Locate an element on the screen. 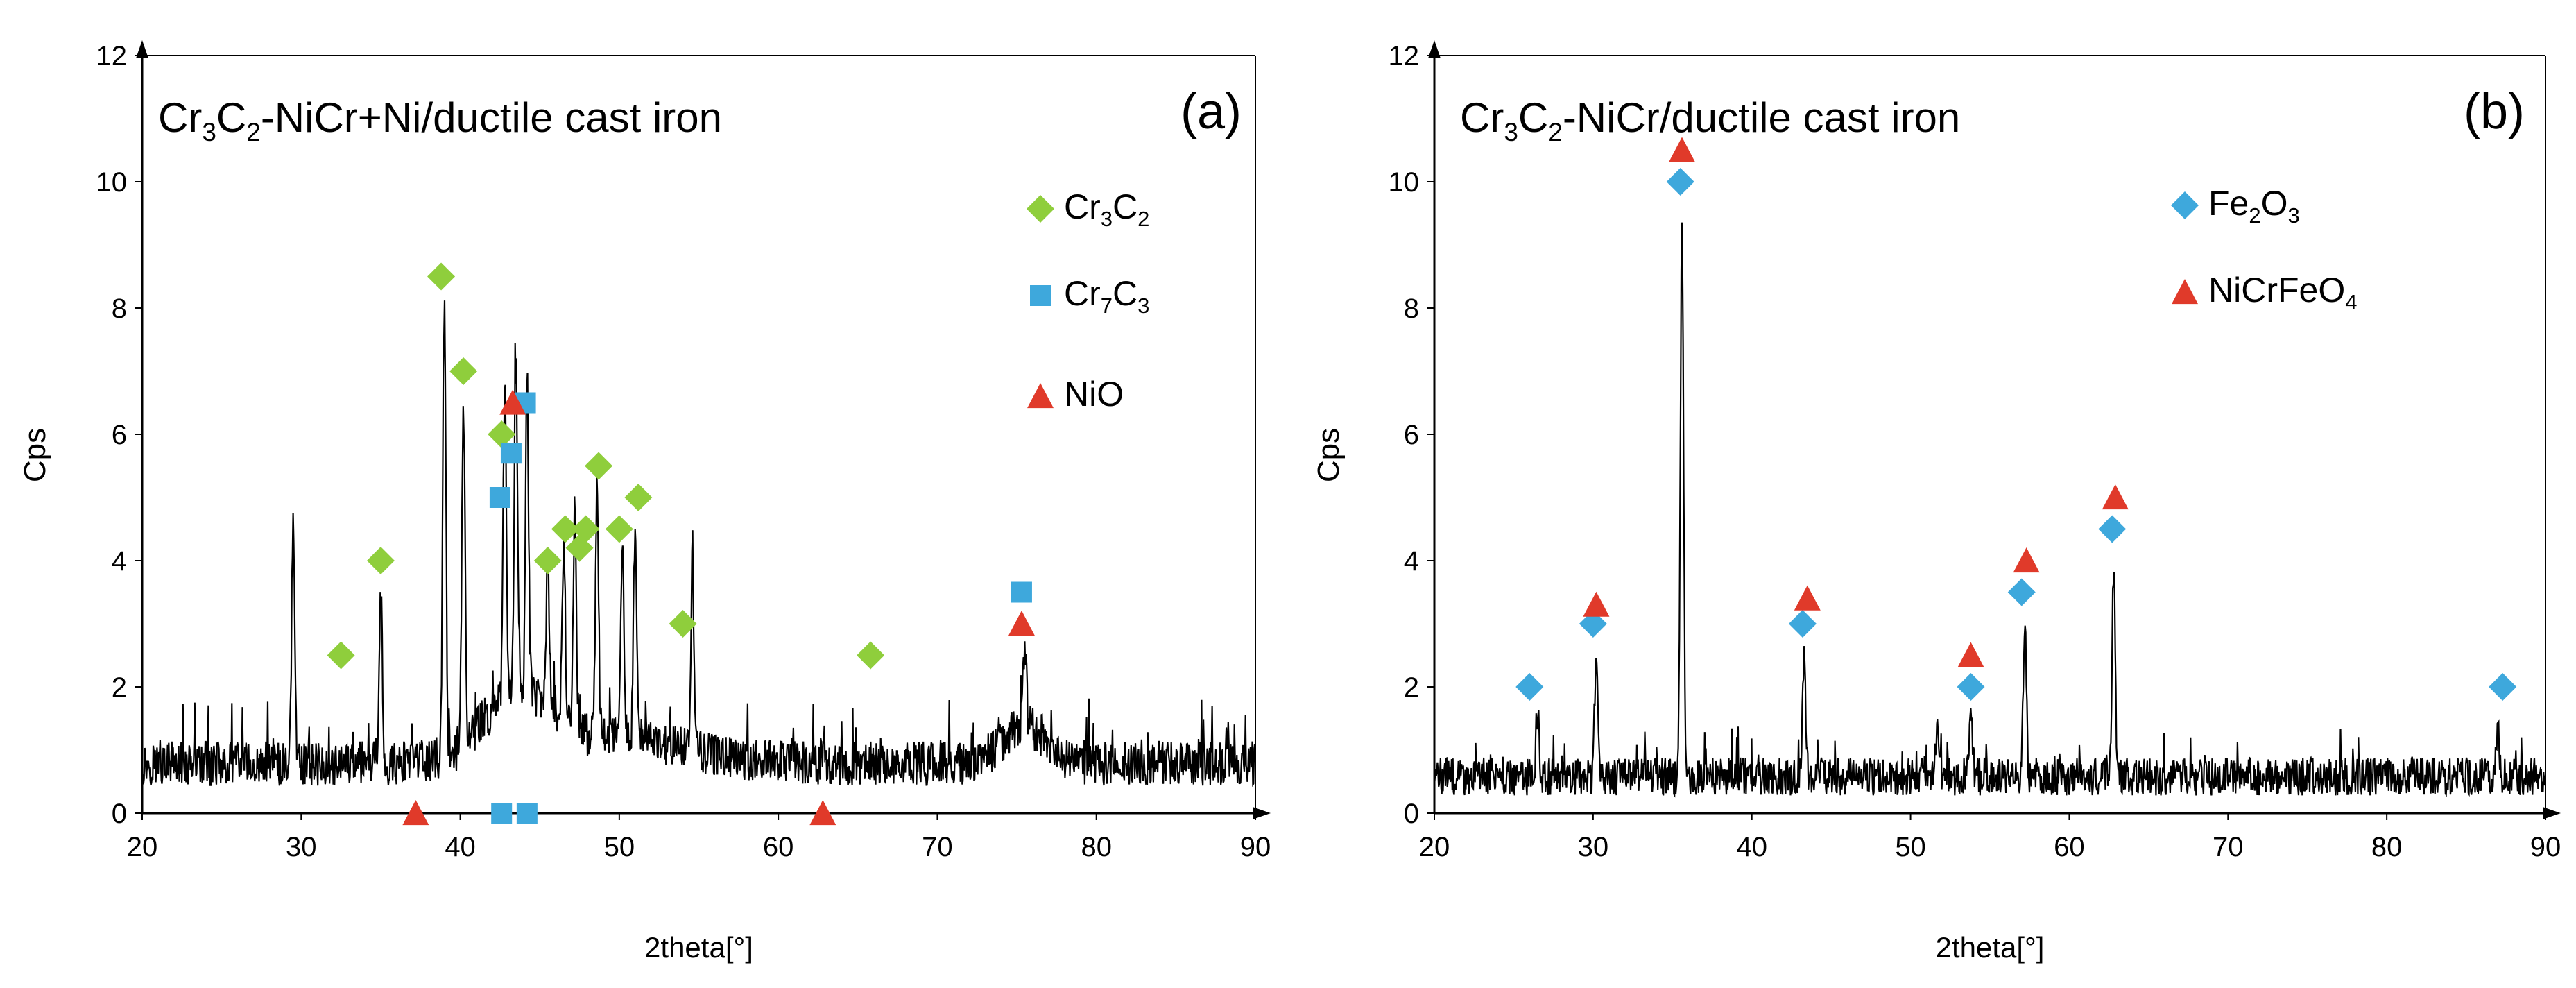  label-text: NiO is located at coordinates (1094, 394).